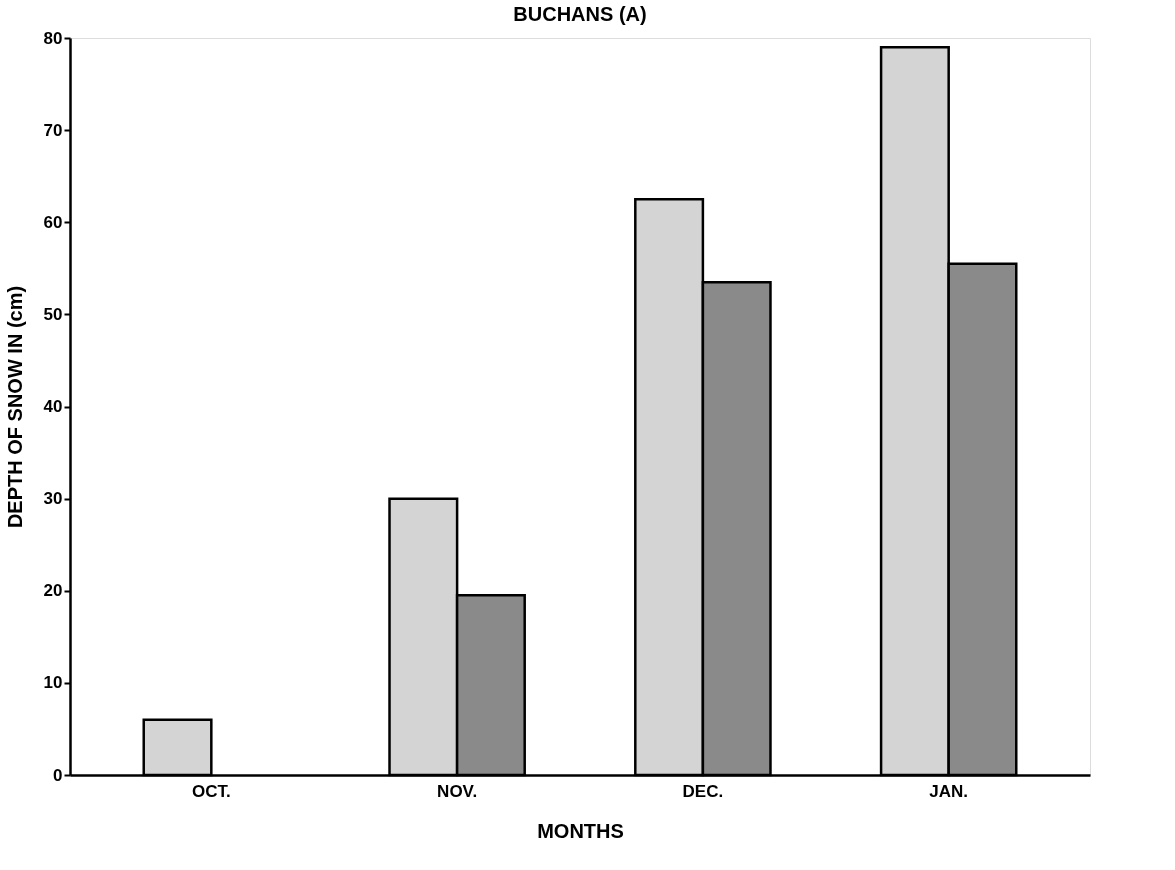 Image resolution: width=1175 pixels, height=870 pixels. I want to click on x-tick-label: JAN., so click(949, 791).